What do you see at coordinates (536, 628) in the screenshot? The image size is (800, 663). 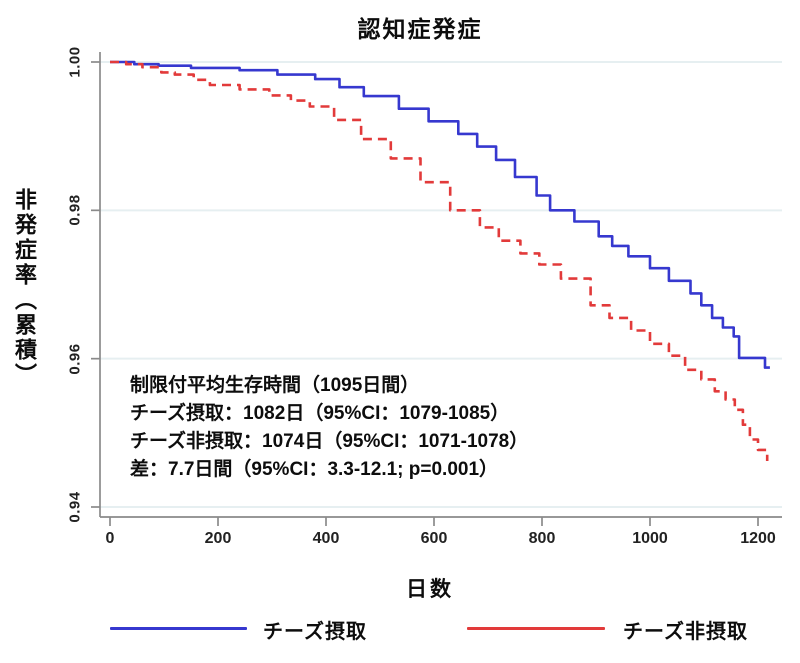 I see `legend-line-no-cheese` at bounding box center [536, 628].